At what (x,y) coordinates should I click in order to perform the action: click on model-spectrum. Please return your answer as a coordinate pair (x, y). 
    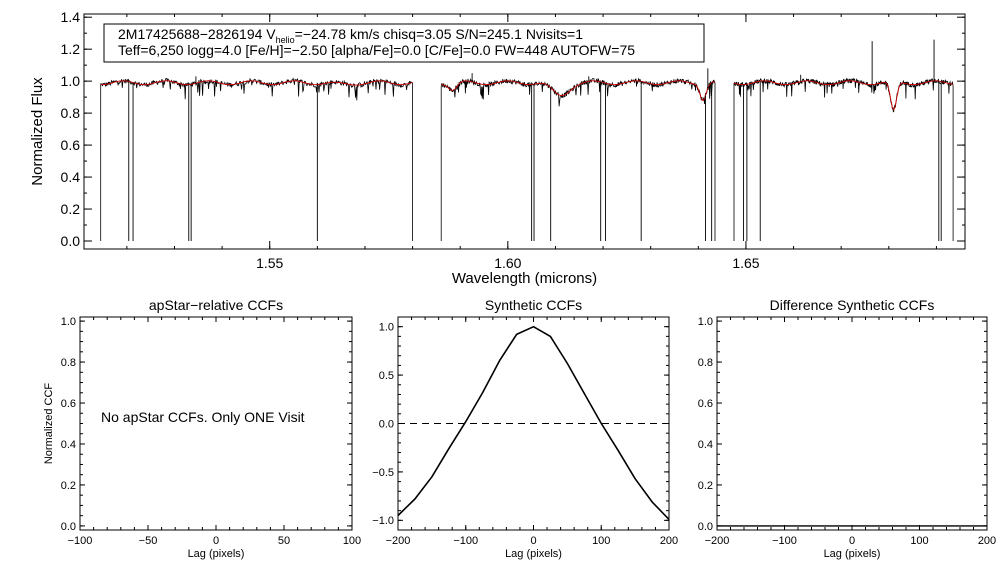
    Looking at the image, I should click on (527, 95).